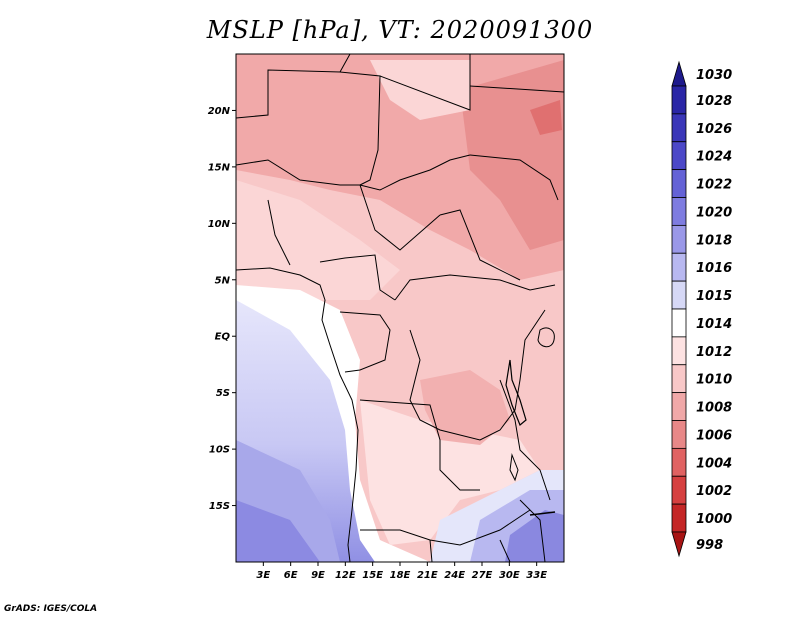 This screenshot has height=618, width=800. What do you see at coordinates (219, 506) in the screenshot?
I see `lat-tick-label: 15S` at bounding box center [219, 506].